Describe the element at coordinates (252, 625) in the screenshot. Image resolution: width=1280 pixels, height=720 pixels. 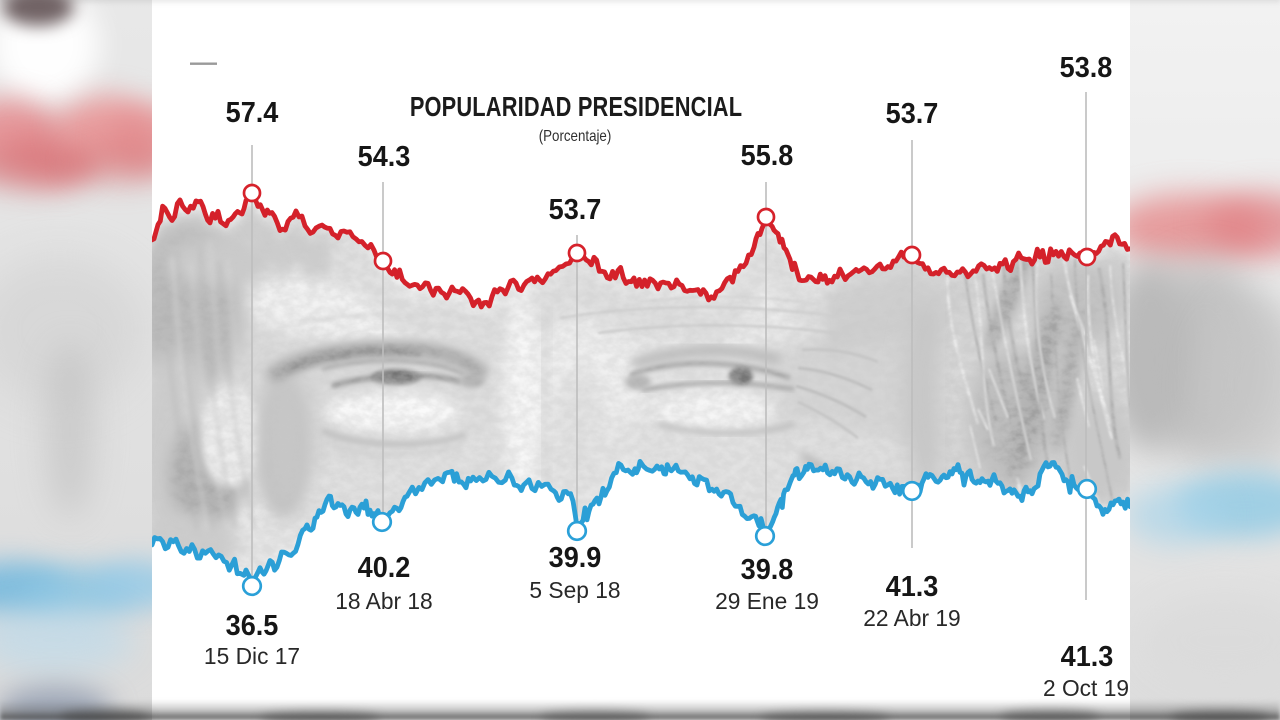
I see `svg-text: 36.5` at that location.